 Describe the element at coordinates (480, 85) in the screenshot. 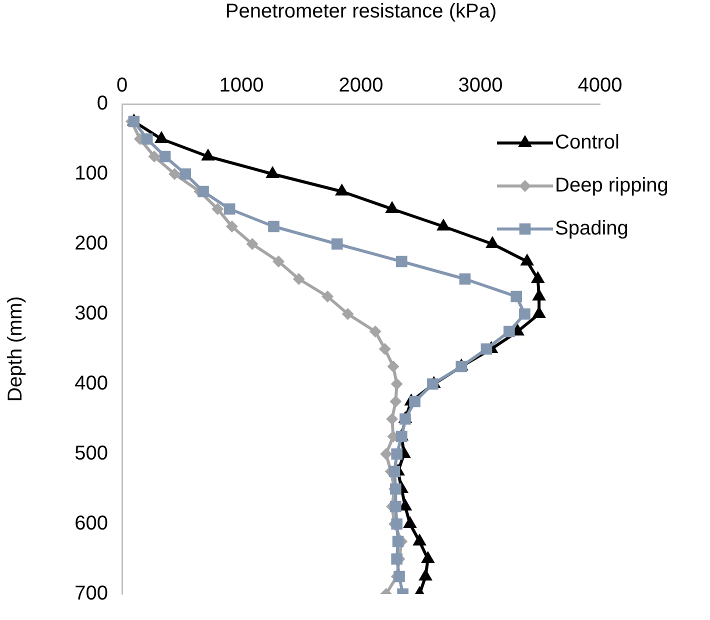

I see `x-tick-label: 3000` at that location.